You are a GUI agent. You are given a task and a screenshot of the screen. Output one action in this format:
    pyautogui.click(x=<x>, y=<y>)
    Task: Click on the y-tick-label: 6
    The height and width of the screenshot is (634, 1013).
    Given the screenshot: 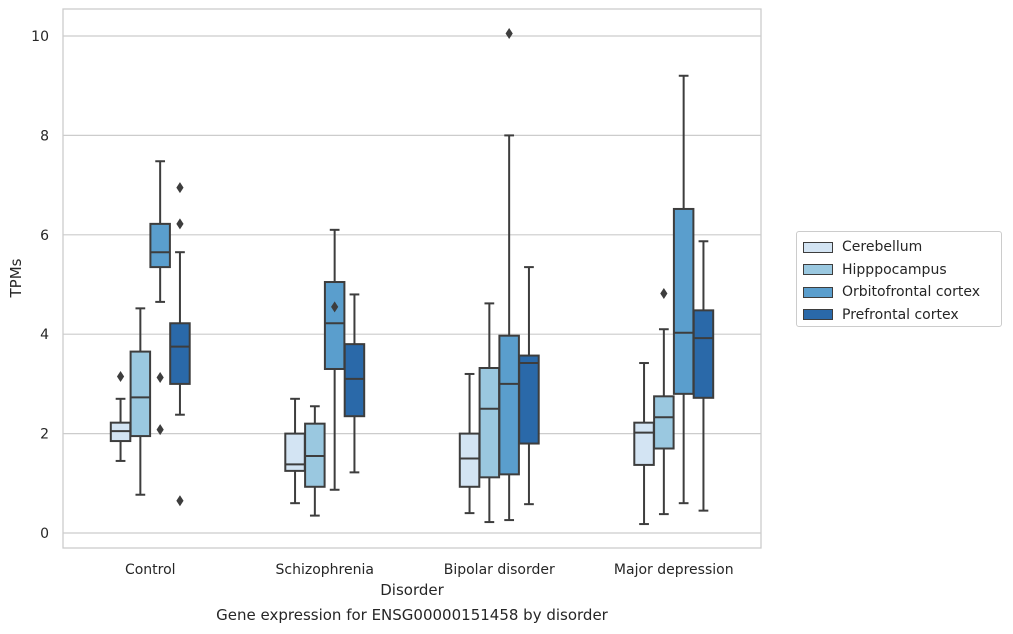 What is the action you would take?
    pyautogui.click(x=44, y=236)
    